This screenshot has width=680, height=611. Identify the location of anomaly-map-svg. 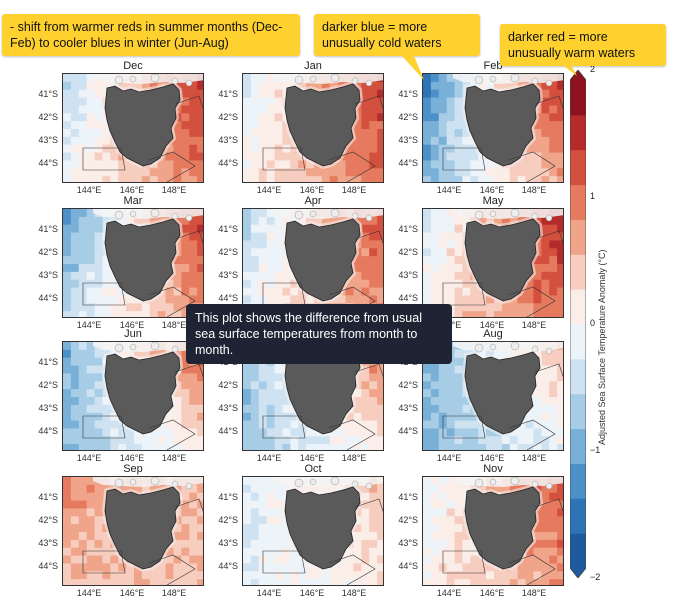
(133, 263).